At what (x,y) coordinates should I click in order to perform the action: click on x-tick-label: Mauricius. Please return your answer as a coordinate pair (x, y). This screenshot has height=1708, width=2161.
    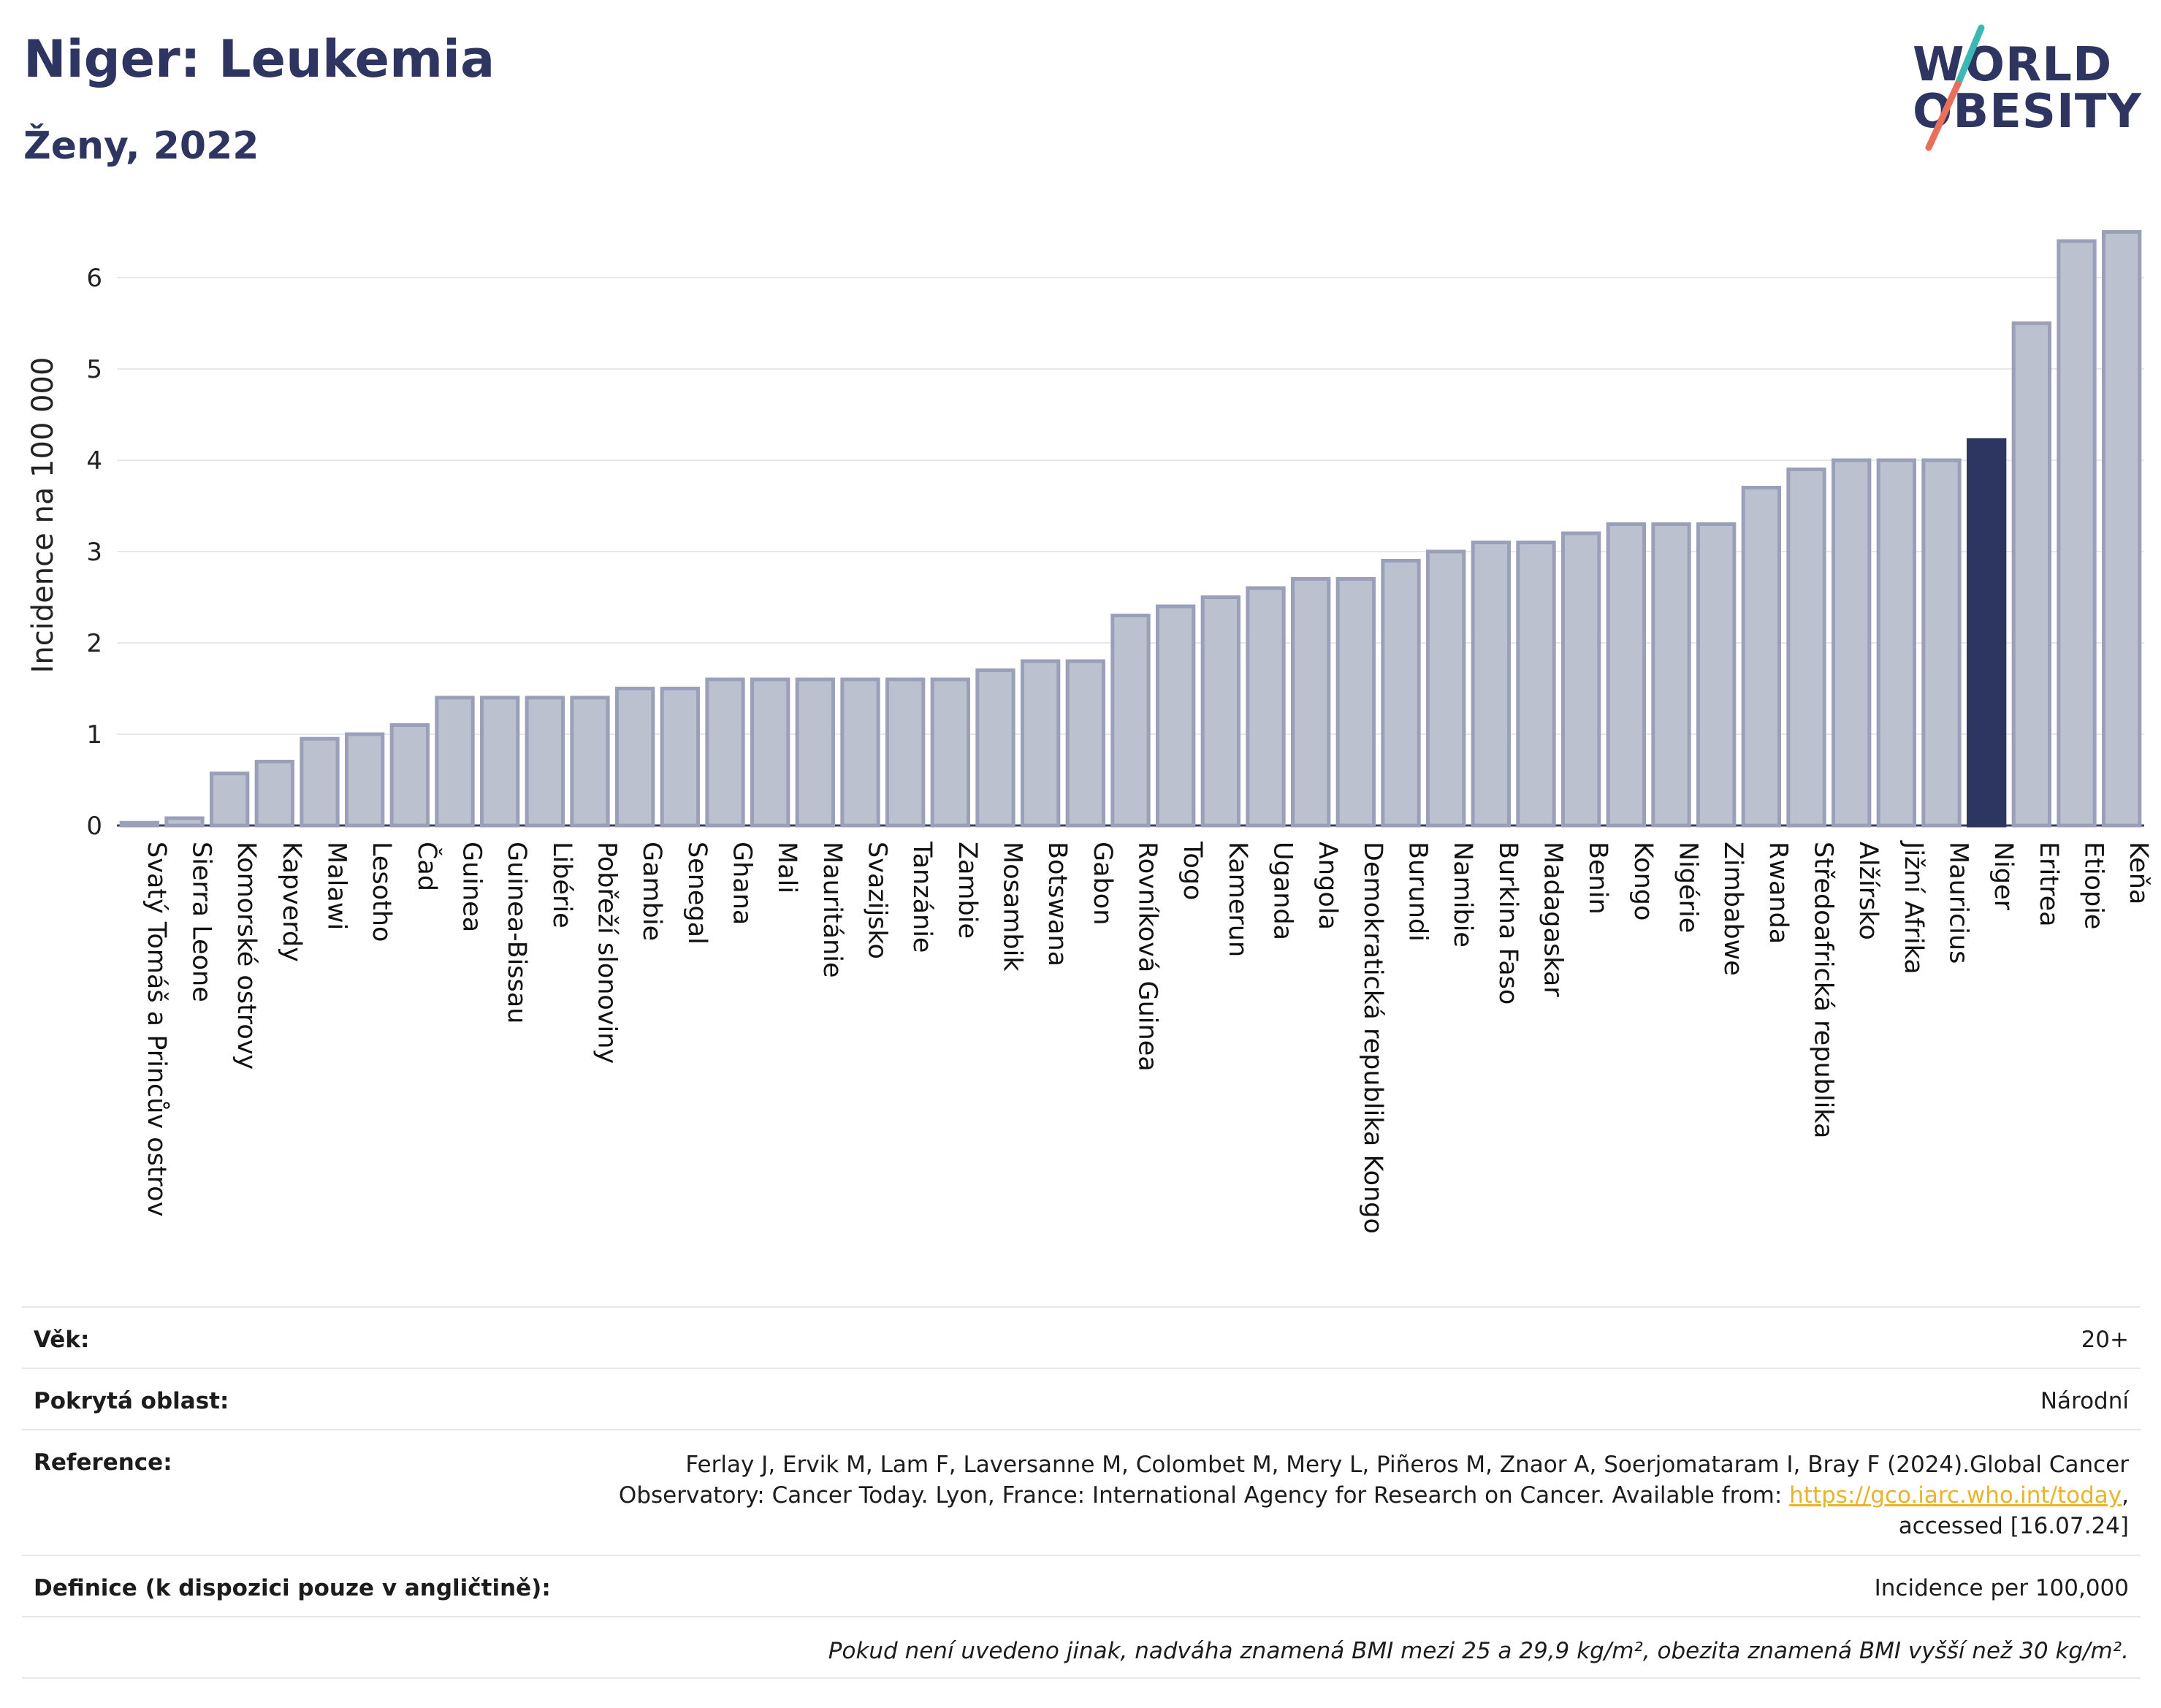
    Looking at the image, I should click on (1958, 903).